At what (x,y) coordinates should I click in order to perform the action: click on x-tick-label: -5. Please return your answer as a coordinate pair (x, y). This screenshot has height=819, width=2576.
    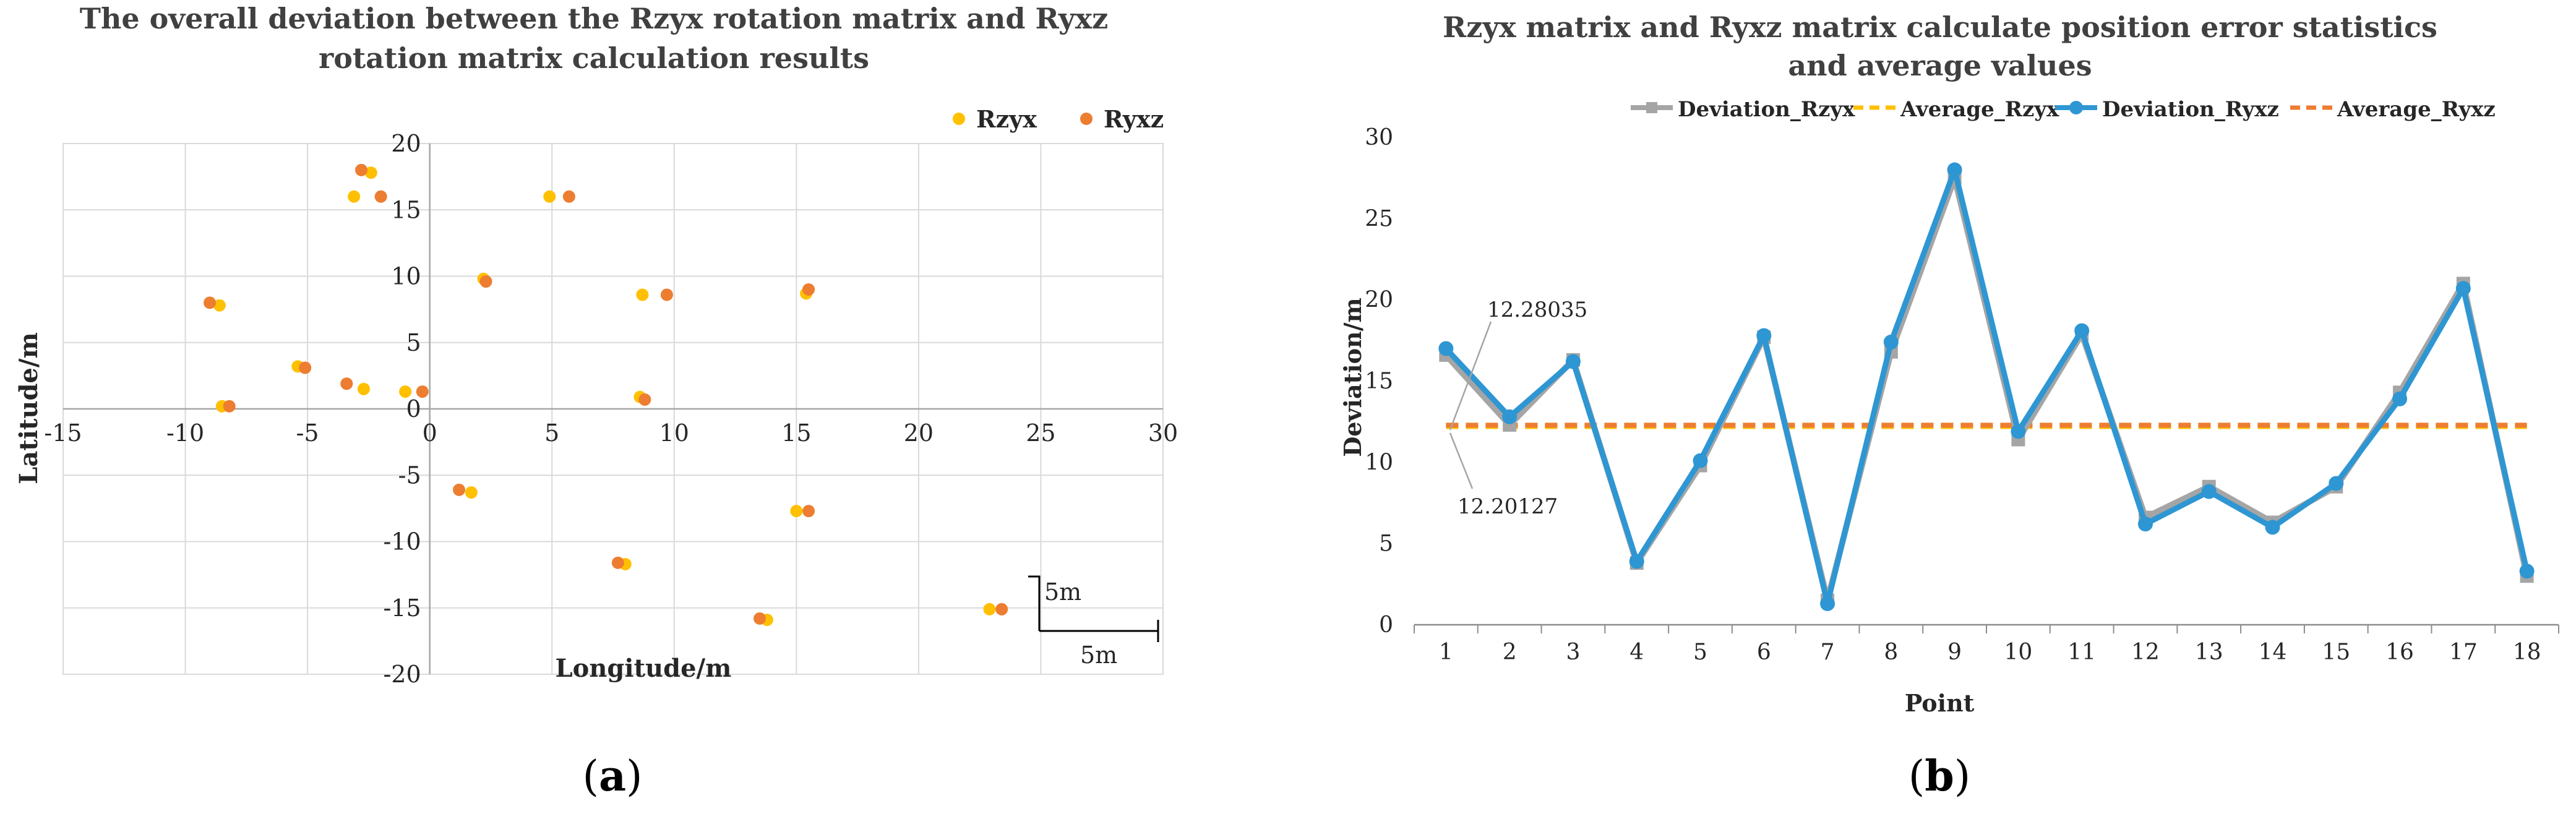
    Looking at the image, I should click on (307, 433).